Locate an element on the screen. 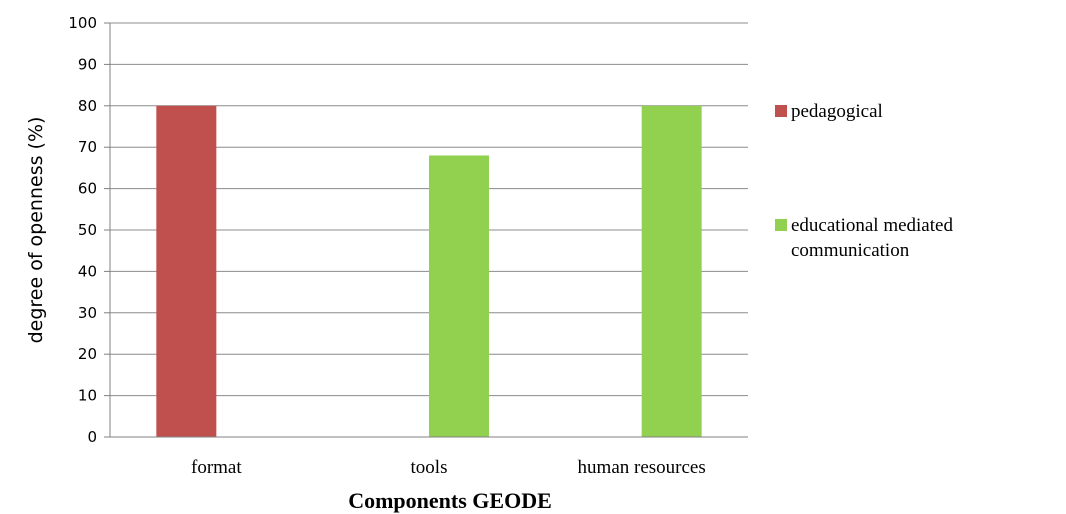 This screenshot has width=1066, height=514. x-tick-label: tools is located at coordinates (429, 467).